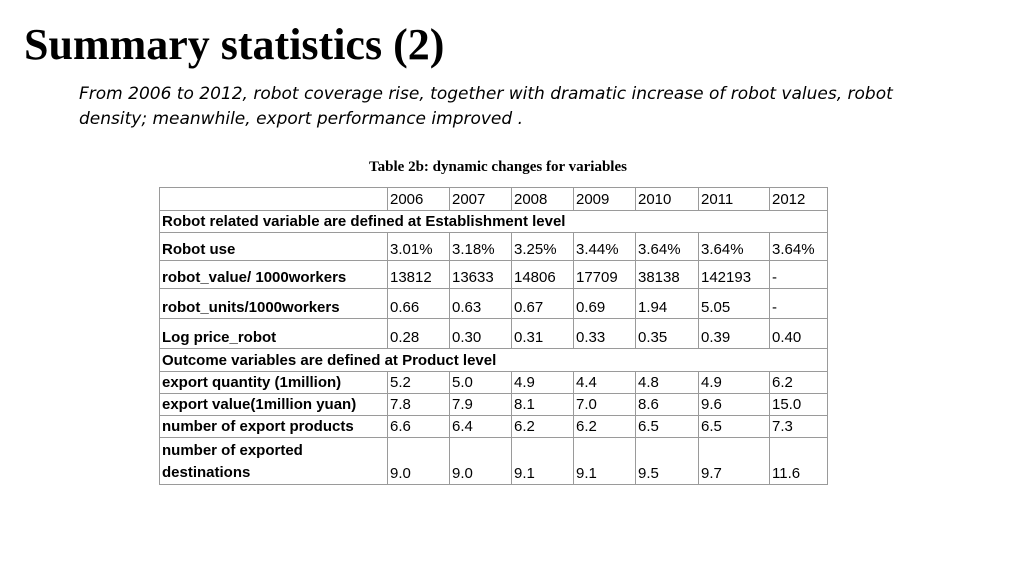 This screenshot has width=1024, height=576. Describe the element at coordinates (418, 404) in the screenshot. I see `table-cell: 7.8` at that location.